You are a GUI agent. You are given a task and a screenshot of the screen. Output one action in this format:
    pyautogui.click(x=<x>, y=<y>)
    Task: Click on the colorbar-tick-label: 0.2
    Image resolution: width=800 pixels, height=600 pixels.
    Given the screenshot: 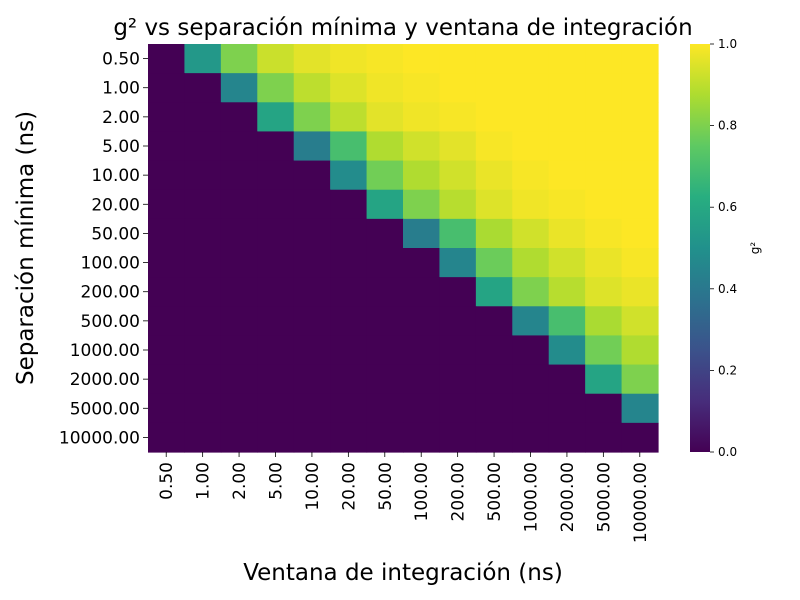 What is the action you would take?
    pyautogui.click(x=727, y=370)
    